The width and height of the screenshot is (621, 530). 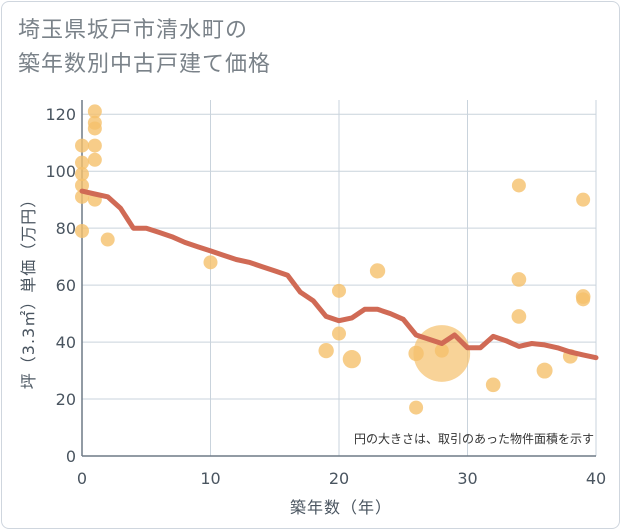 What do you see at coordinates (60, 114) in the screenshot?
I see `y-tick-label: 120` at bounding box center [60, 114].